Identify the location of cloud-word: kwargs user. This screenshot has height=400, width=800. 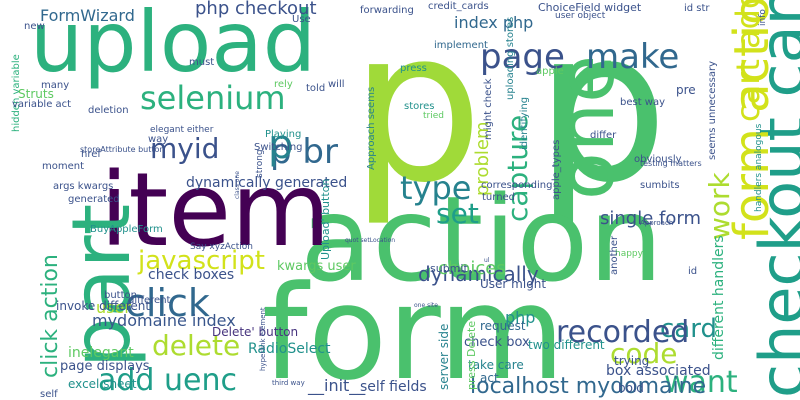
(316, 266).